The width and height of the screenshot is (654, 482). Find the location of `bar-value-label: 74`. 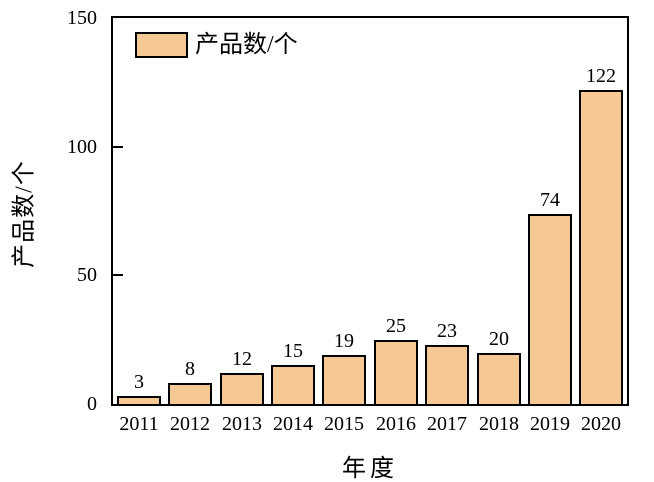

bar-value-label: 74 is located at coordinates (550, 200).